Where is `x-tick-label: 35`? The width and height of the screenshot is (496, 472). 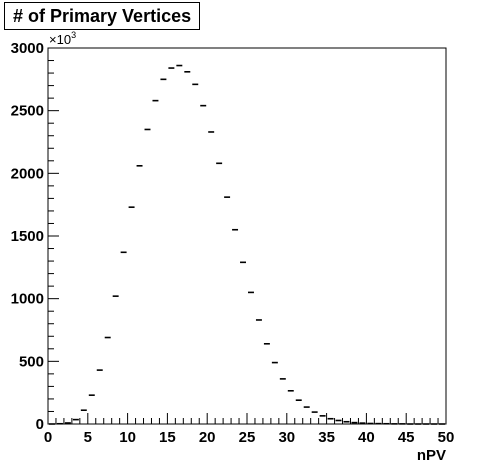 x-tick-label: 35 is located at coordinates (326, 437).